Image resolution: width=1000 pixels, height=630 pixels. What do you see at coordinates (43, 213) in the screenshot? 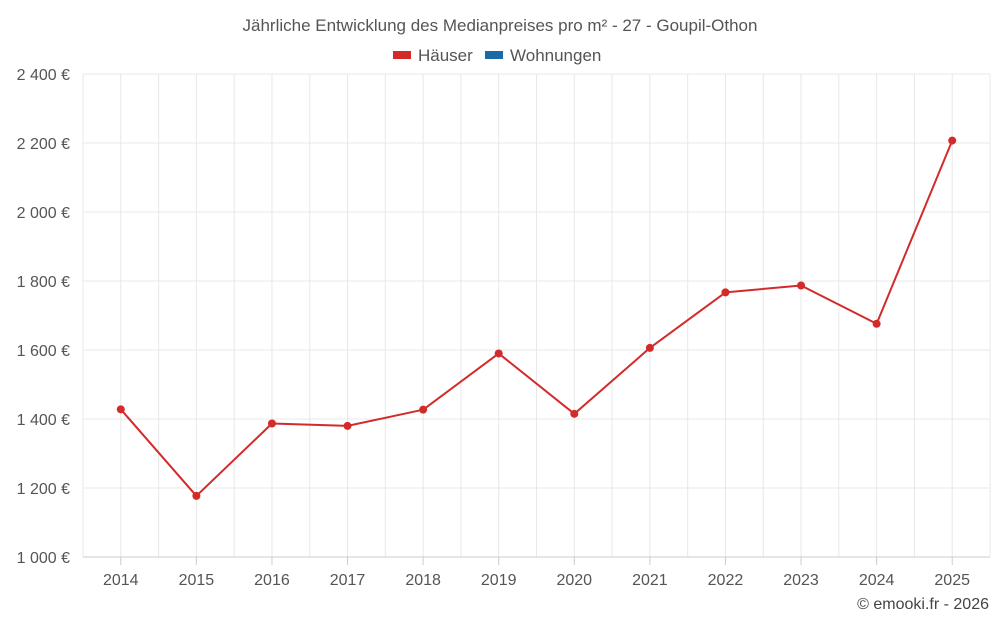
I see `y-tick-label: 2 000 €` at bounding box center [43, 213].